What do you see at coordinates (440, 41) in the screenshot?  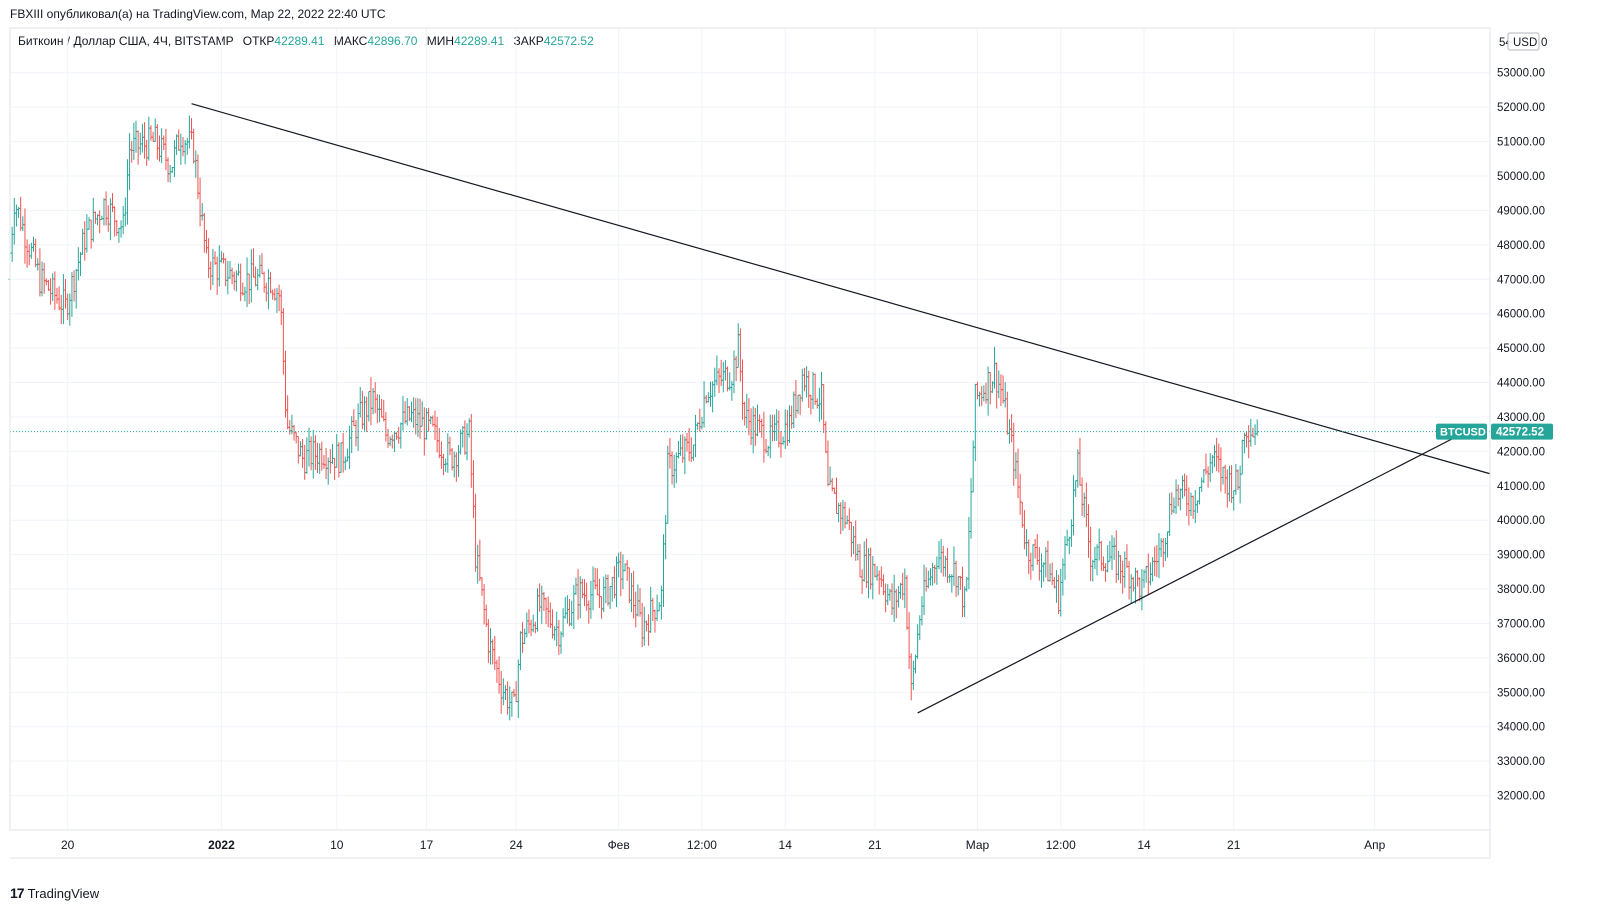 I see `low-label: МИН` at bounding box center [440, 41].